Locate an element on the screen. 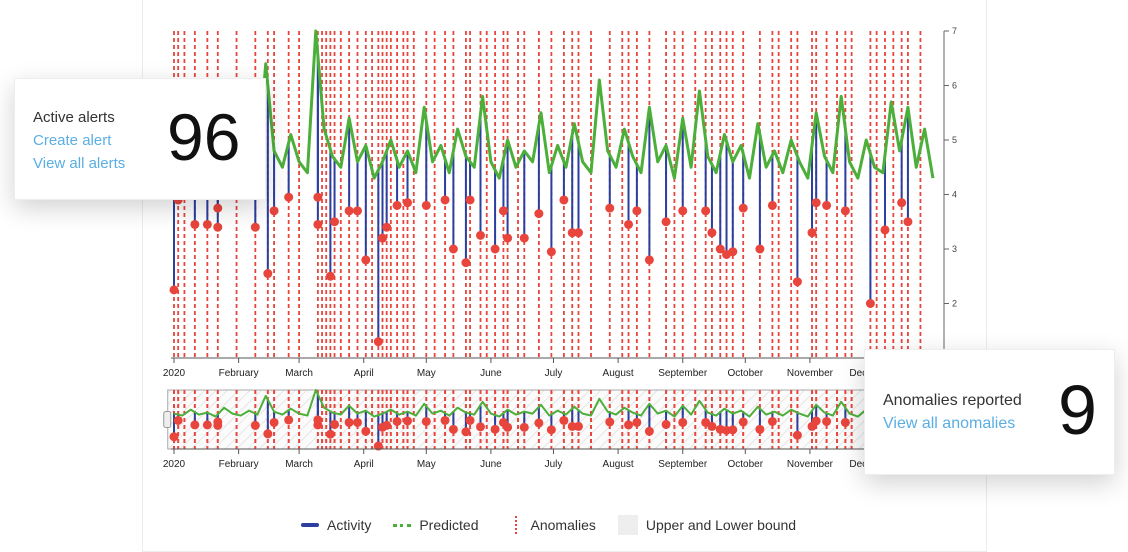 The height and width of the screenshot is (552, 1128). y-tick-label: 2 is located at coordinates (954, 304).